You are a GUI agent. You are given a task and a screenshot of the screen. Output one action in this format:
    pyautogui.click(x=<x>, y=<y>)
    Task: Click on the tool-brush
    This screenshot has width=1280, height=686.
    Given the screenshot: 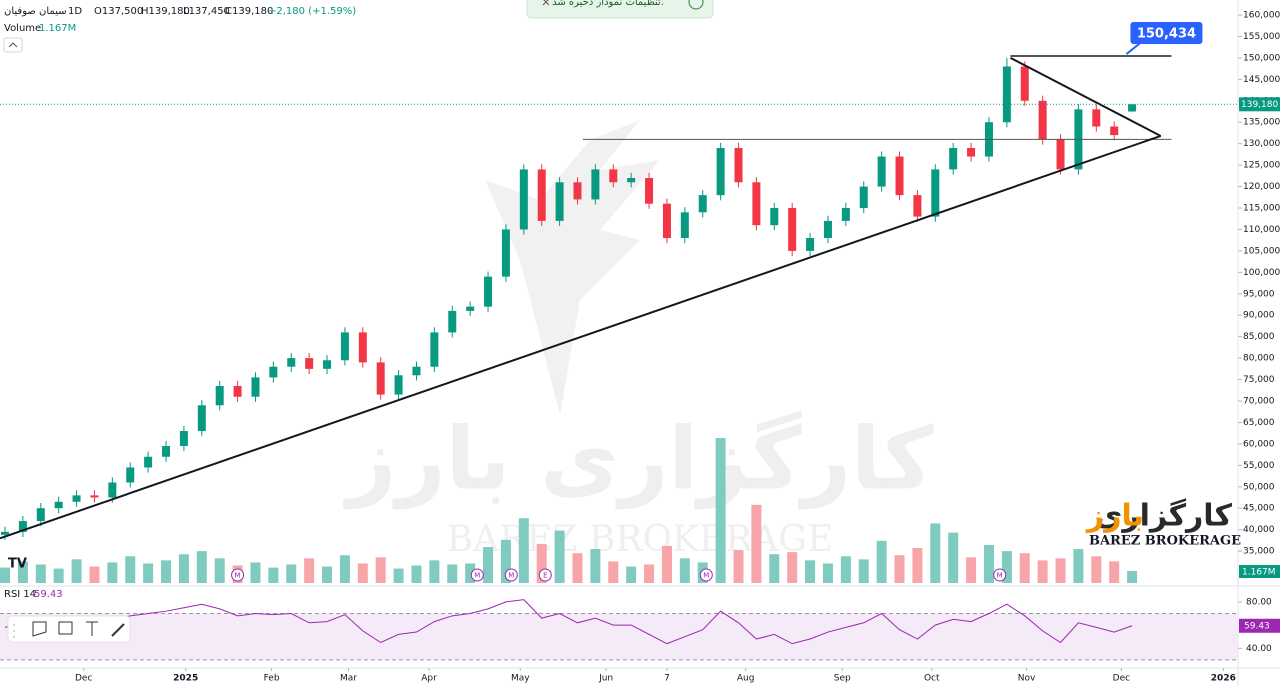 What is the action you would take?
    pyautogui.click(x=118, y=630)
    